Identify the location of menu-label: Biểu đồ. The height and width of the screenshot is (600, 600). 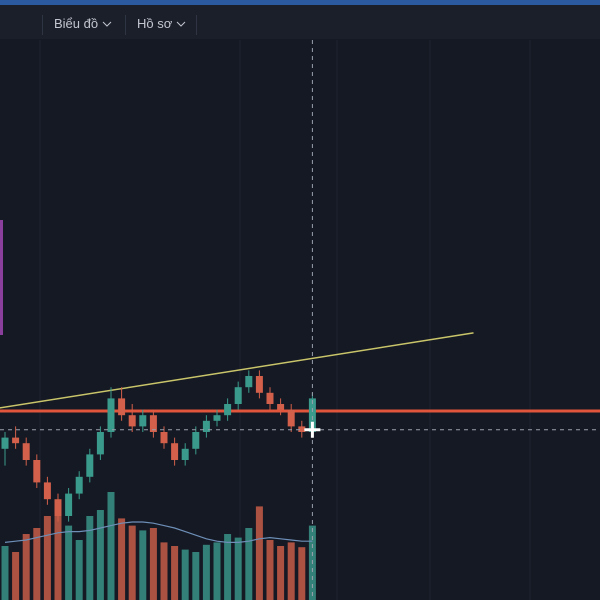
(76, 23).